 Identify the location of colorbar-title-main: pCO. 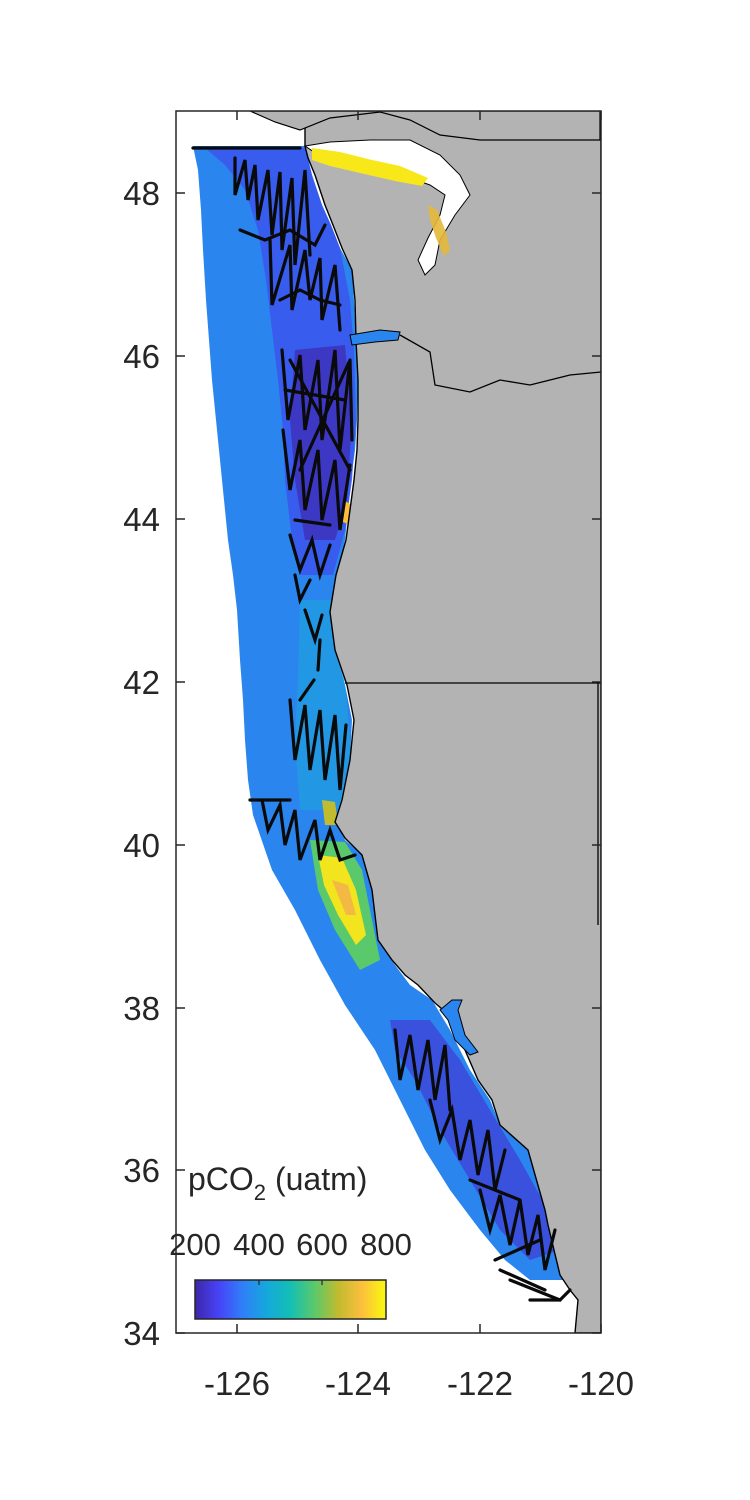
(221, 1179).